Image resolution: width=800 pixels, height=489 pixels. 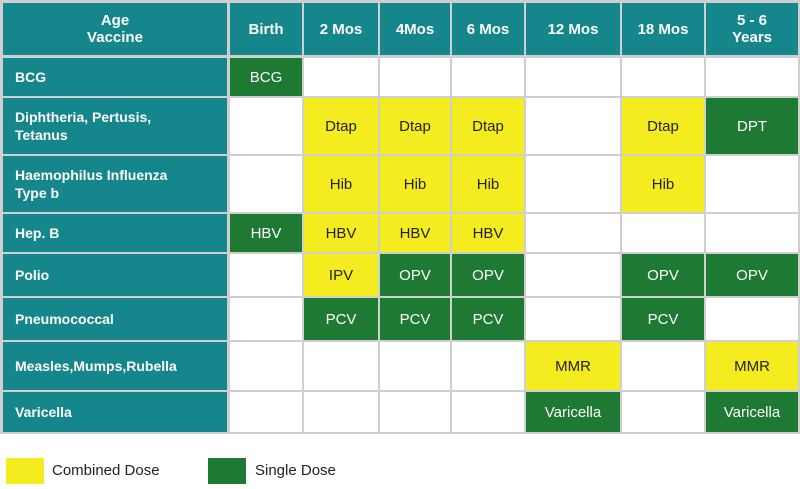 What do you see at coordinates (115, 184) in the screenshot?
I see `vaccine-row-header-haemophilus-influenza-type-b: Haemophilus Influenza Type b` at bounding box center [115, 184].